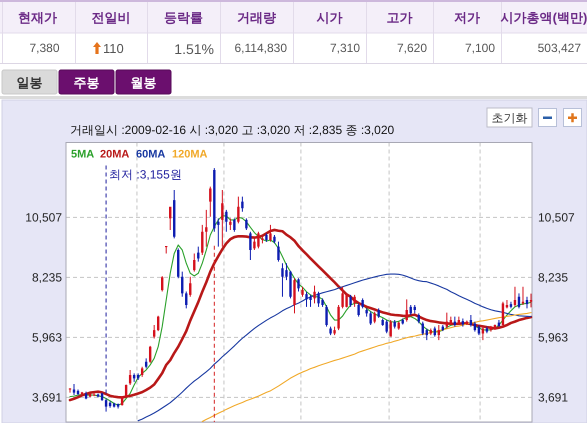 This screenshot has width=587, height=423. Describe the element at coordinates (44, 48) in the screenshot. I see `text: 7,380` at that location.